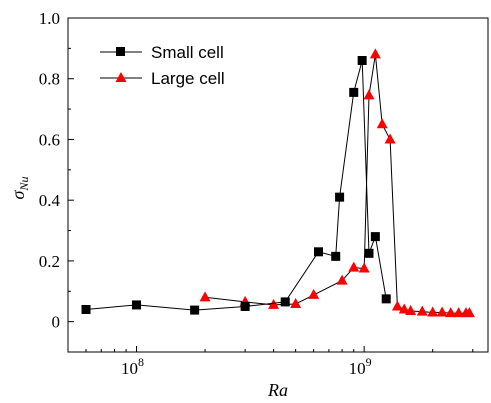 The width and height of the screenshot is (491, 403). Describe the element at coordinates (277, 390) in the screenshot. I see `x-axis-title: Ra` at that location.